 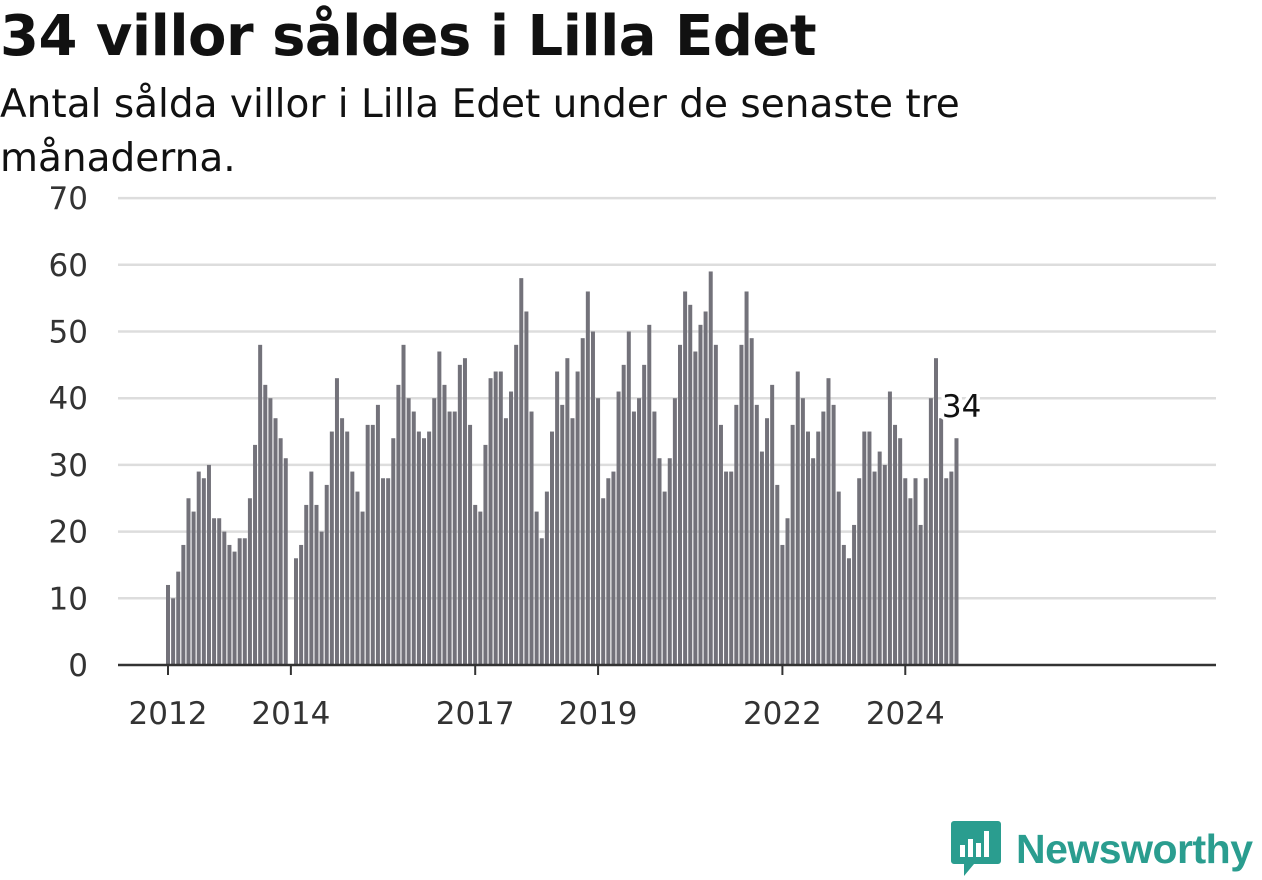 I want to click on y-tick-label: 40, so click(x=68, y=399).